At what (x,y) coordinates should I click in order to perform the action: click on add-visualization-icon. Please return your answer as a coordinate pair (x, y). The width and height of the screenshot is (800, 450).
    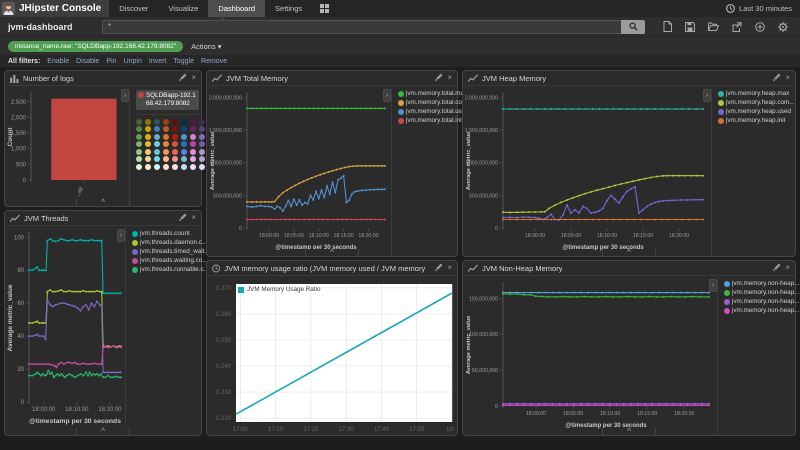
    Looking at the image, I should click on (760, 26).